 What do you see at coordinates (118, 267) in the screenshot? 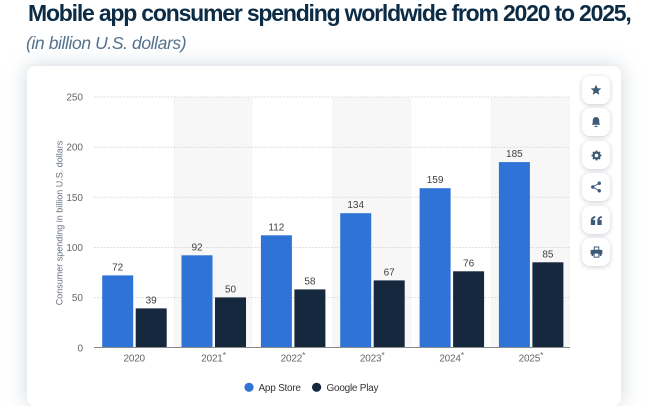
I see `svg-text: 72` at bounding box center [118, 267].